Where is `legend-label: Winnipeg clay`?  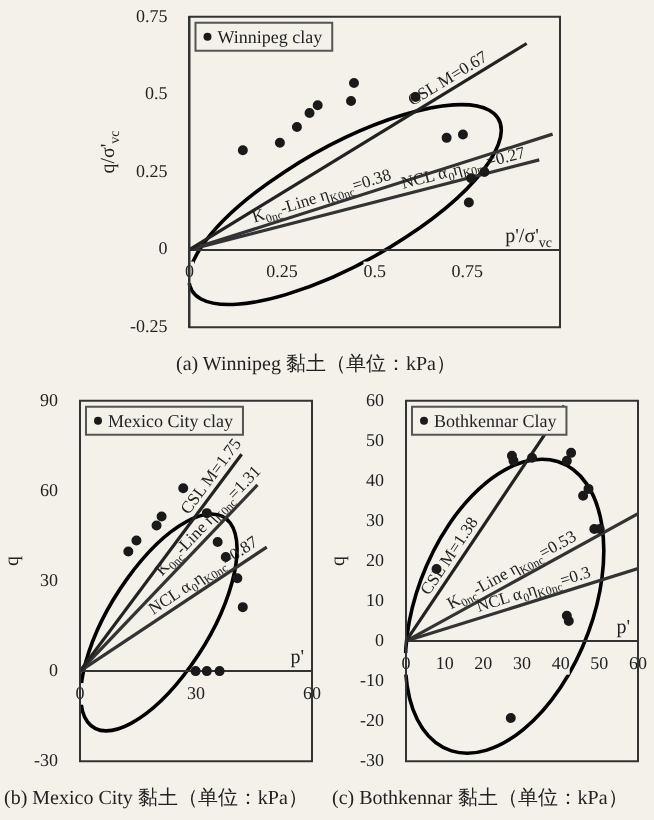 legend-label: Winnipeg clay is located at coordinates (270, 36).